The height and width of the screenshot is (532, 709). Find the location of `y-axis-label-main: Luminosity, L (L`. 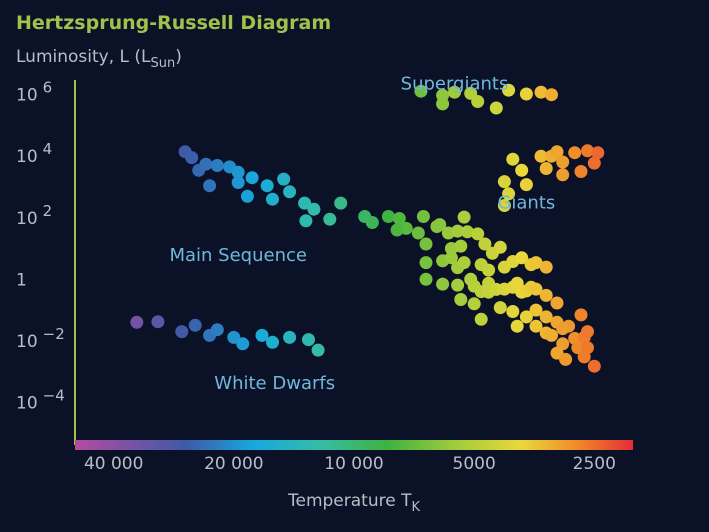

y-axis-label-main: Luminosity, L (L is located at coordinates (83, 57).